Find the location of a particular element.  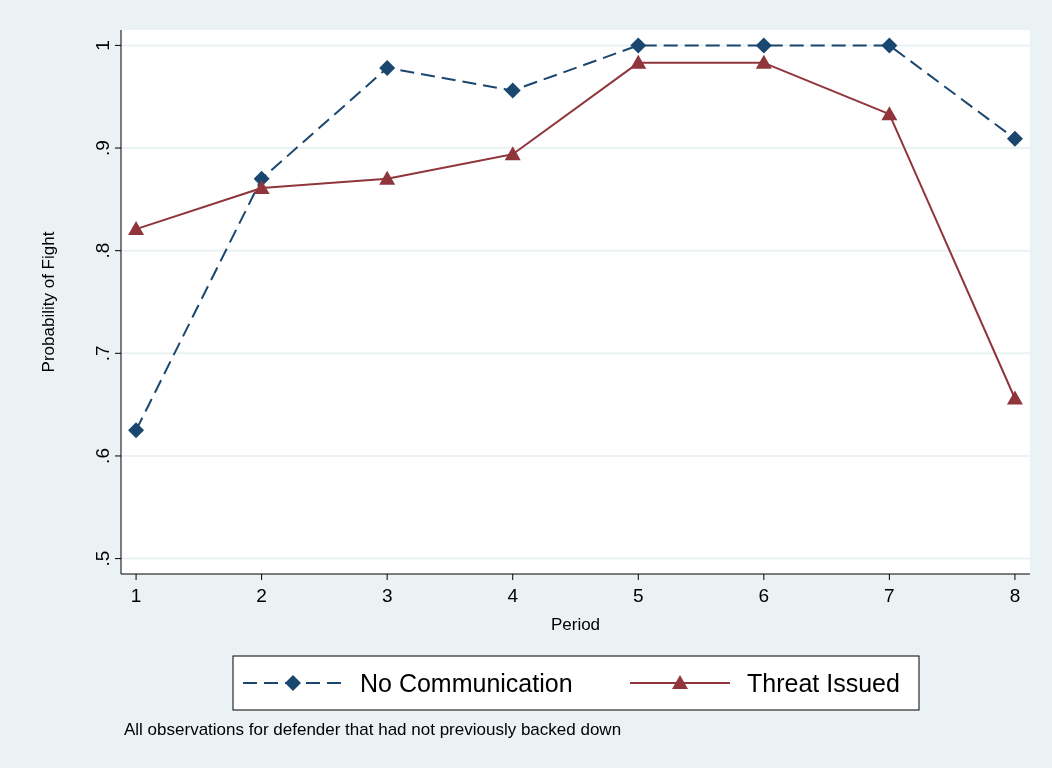

legend-label: Threat Issued is located at coordinates (823, 683).